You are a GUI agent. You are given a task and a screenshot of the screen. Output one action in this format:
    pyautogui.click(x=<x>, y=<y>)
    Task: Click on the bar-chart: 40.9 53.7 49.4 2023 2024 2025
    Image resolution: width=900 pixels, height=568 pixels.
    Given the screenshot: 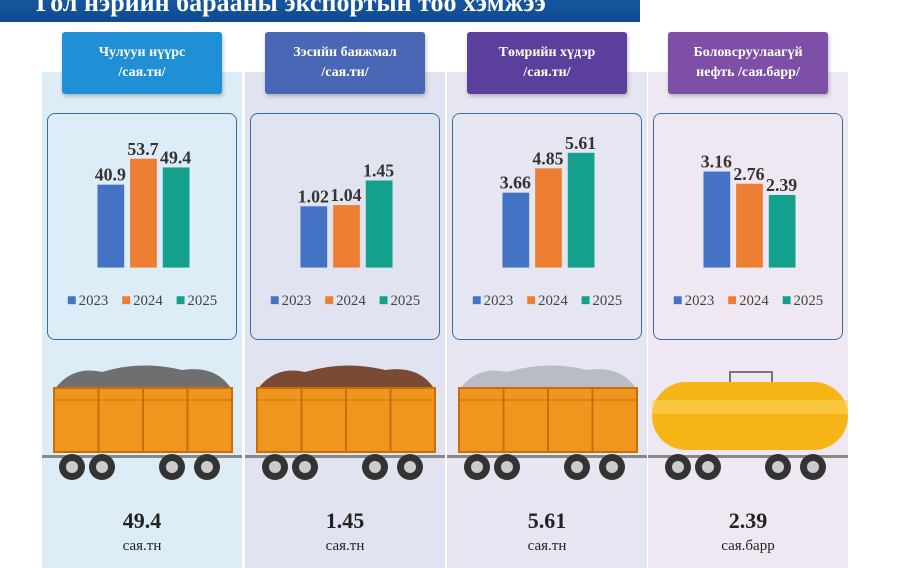 What is the action you would take?
    pyautogui.click(x=142, y=226)
    